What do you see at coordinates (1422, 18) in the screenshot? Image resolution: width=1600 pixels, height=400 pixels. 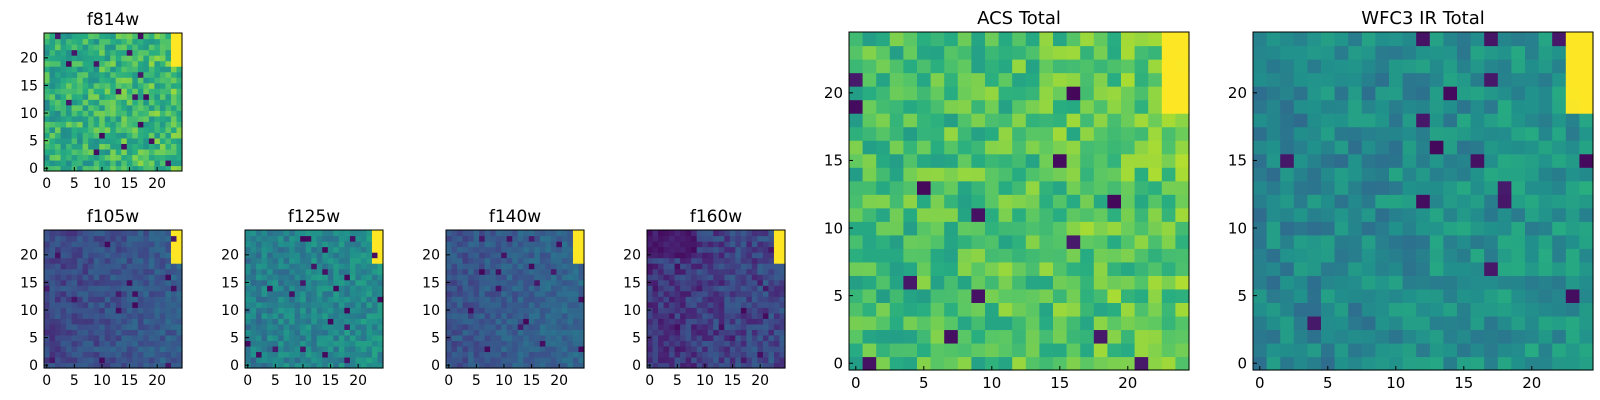 I see `panel-title-wfc3-ir-total: WFC3 IR Total` at bounding box center [1422, 18].